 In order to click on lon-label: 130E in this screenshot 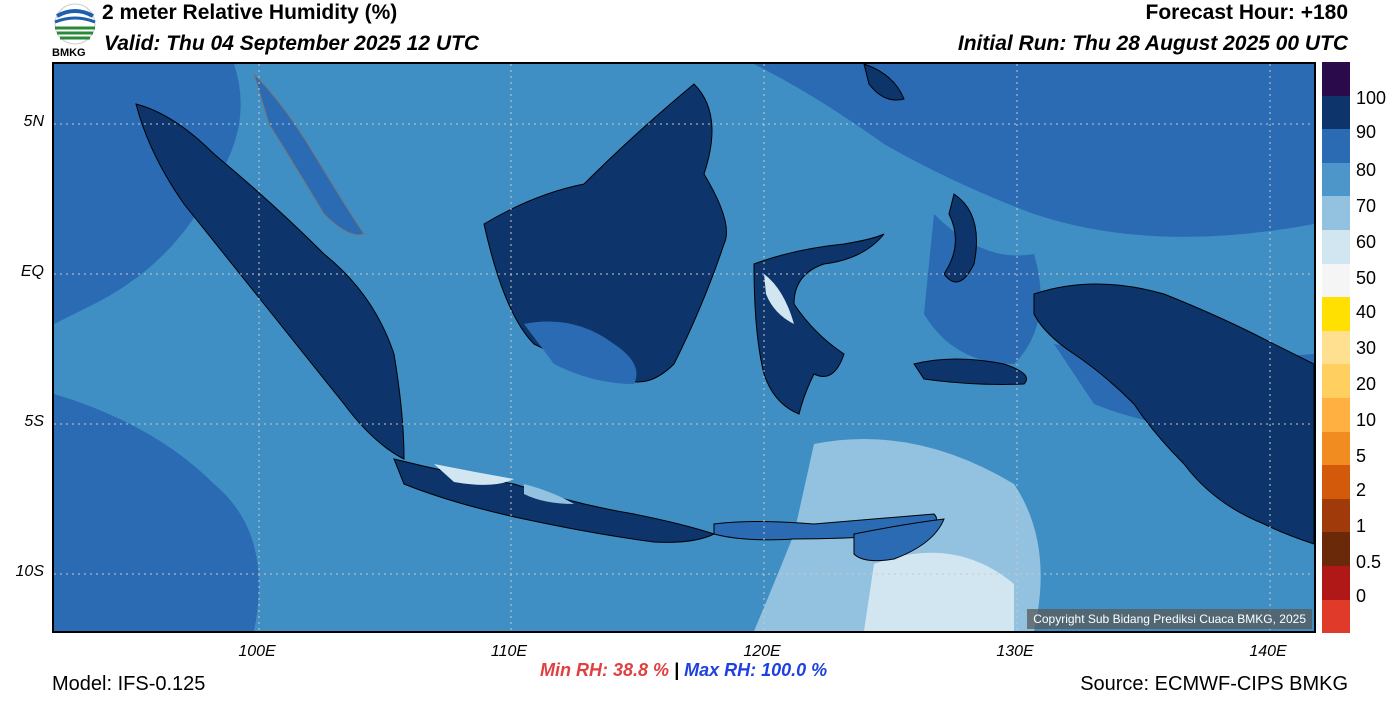, I will do `click(1015, 651)`.